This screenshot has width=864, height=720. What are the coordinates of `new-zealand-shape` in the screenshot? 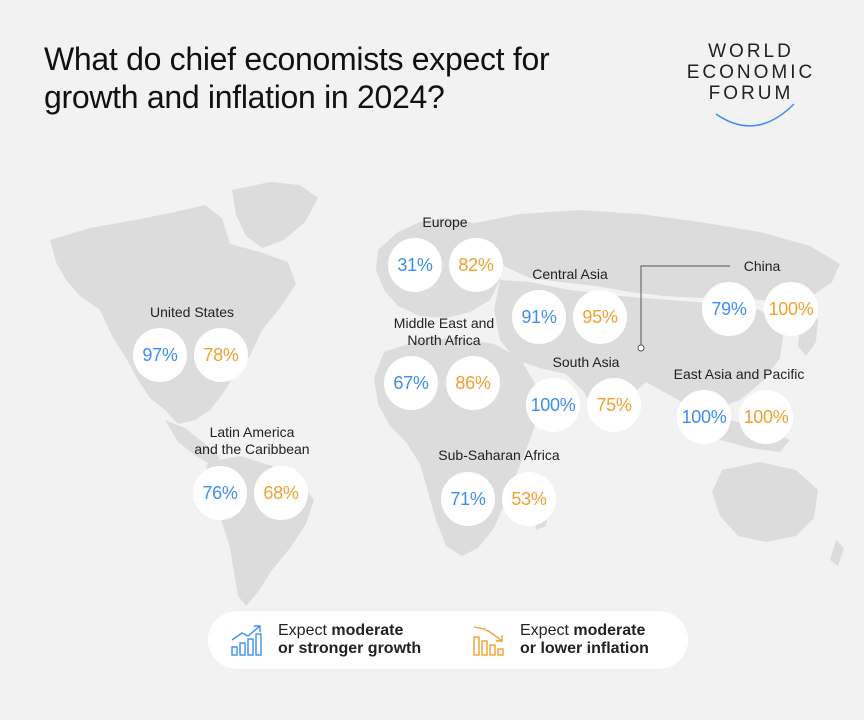 It's located at (837, 553).